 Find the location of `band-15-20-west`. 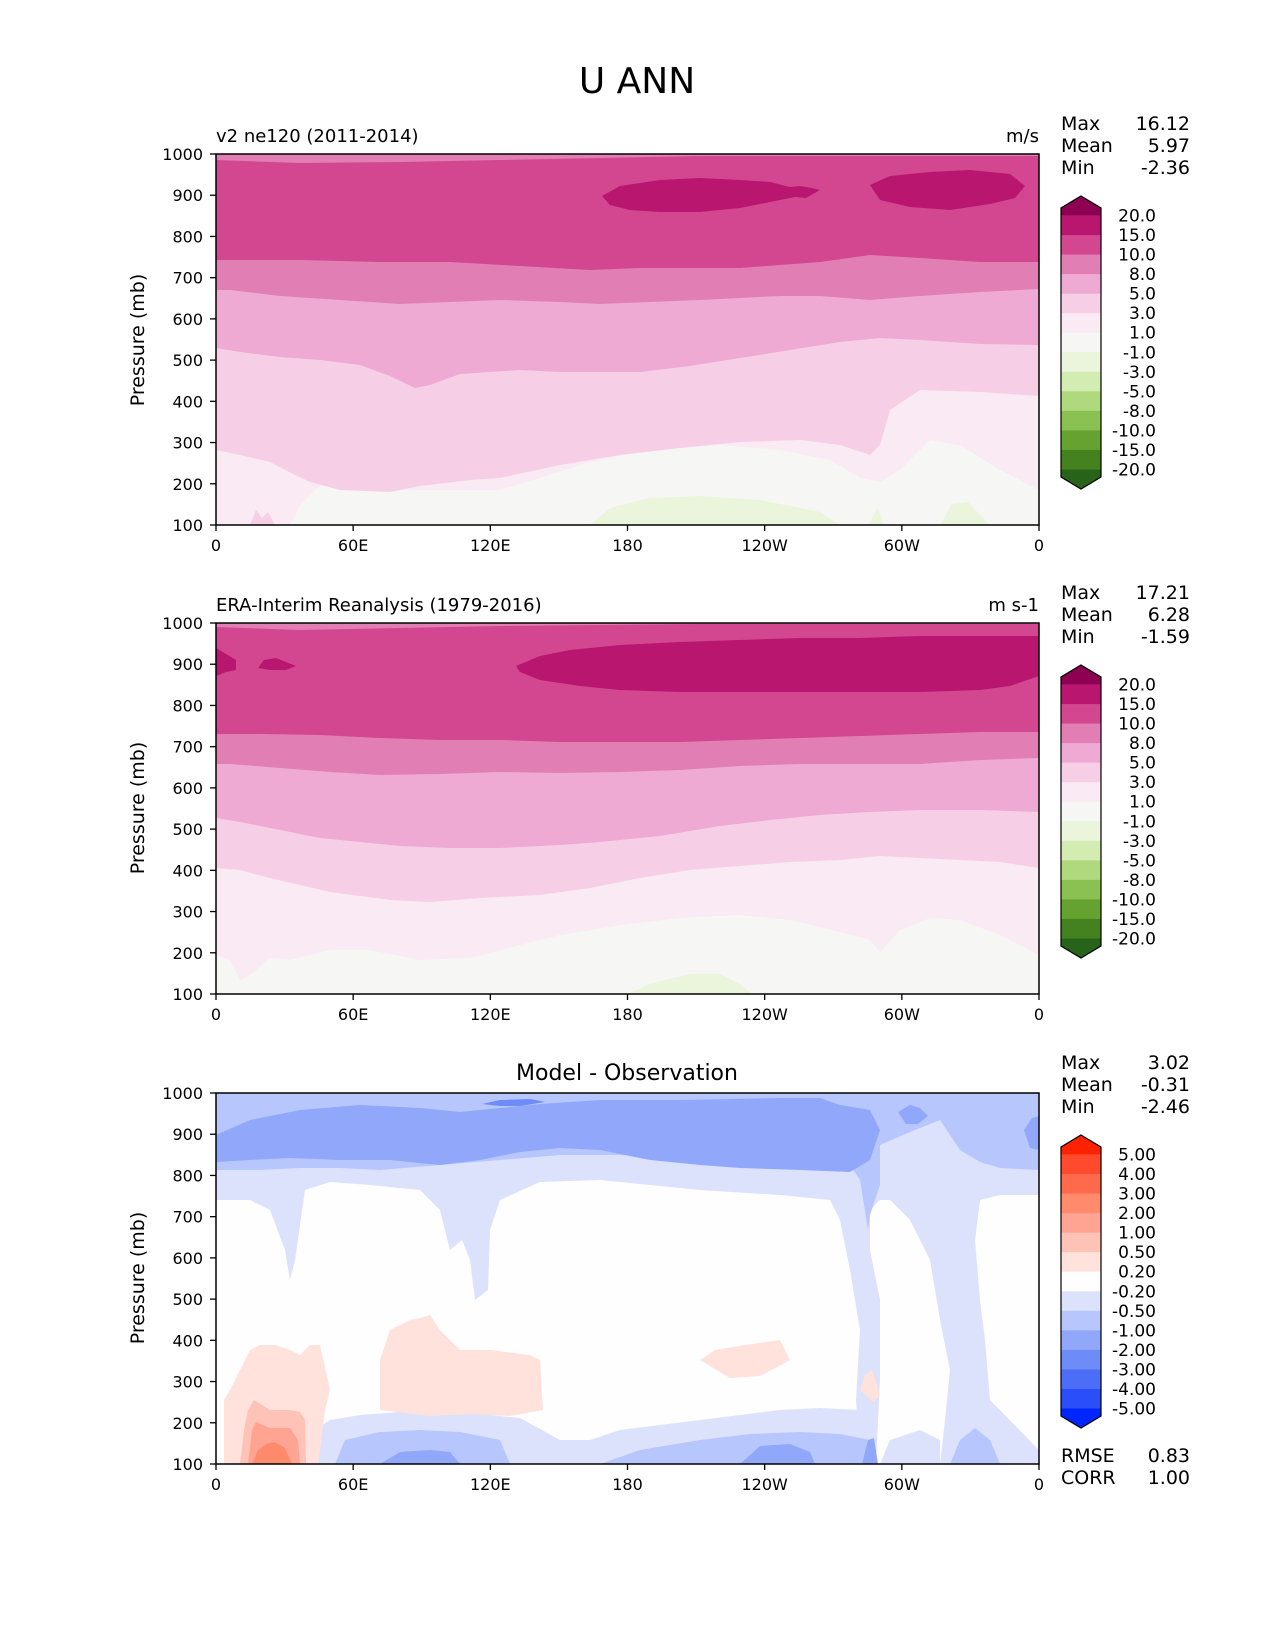

band-15-20-west is located at coordinates (947, 190).